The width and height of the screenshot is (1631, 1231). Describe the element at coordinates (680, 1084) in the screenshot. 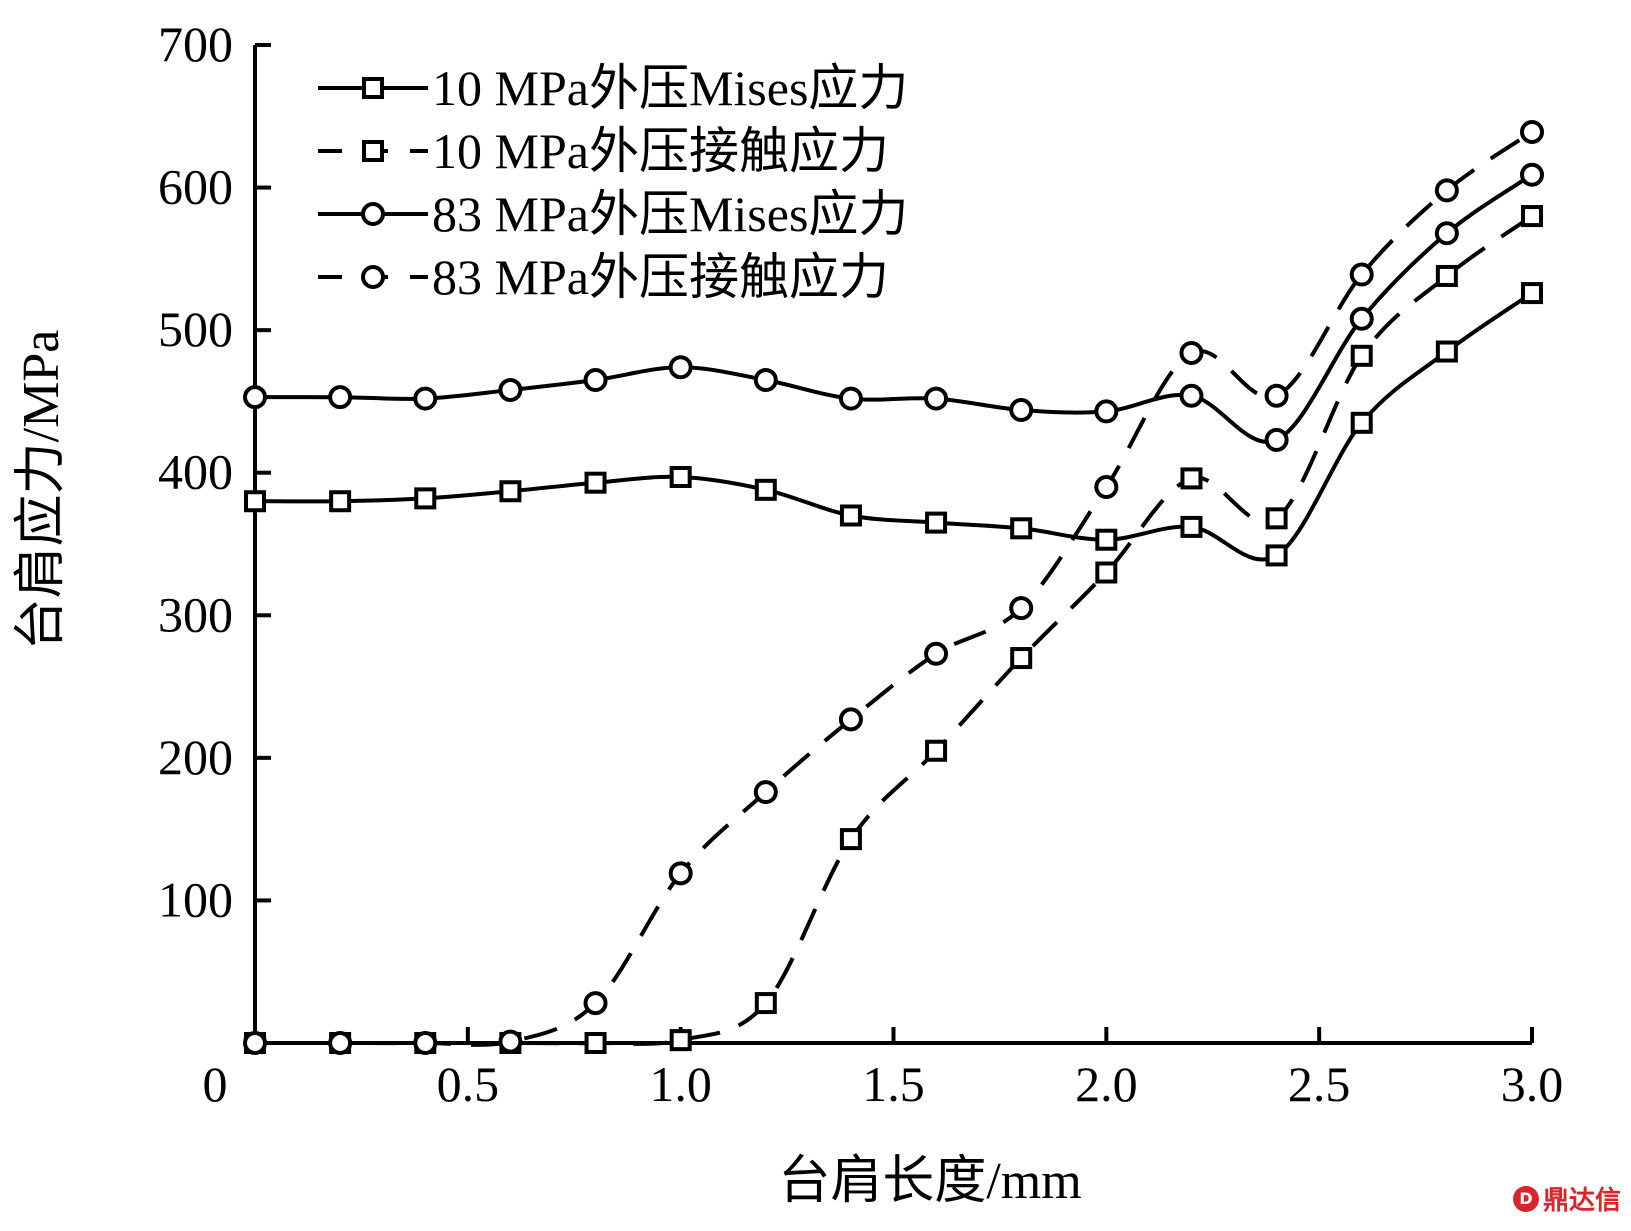

I see `x-tick-label: 1.0` at that location.